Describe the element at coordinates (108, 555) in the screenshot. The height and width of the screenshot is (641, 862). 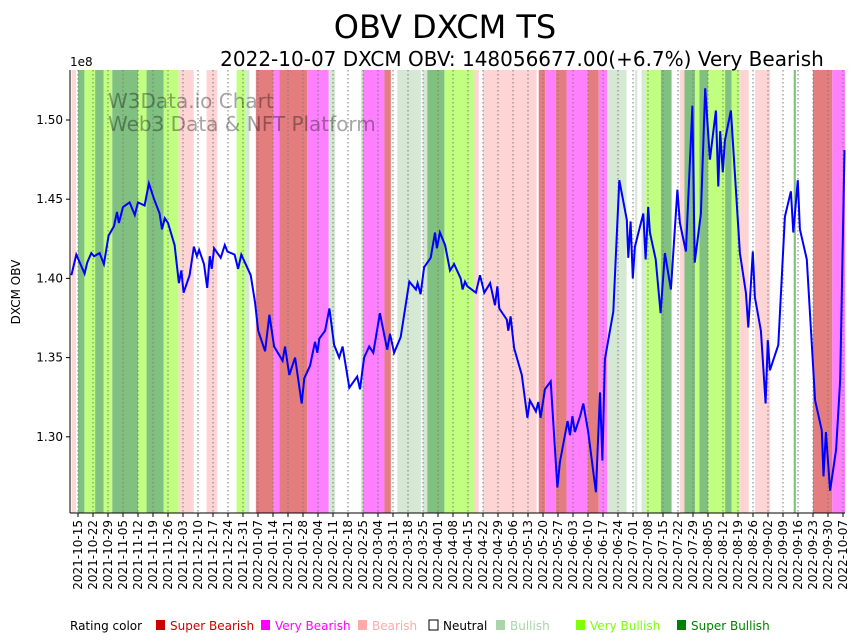
I see `x-tick-label: 2021-10-29` at that location.